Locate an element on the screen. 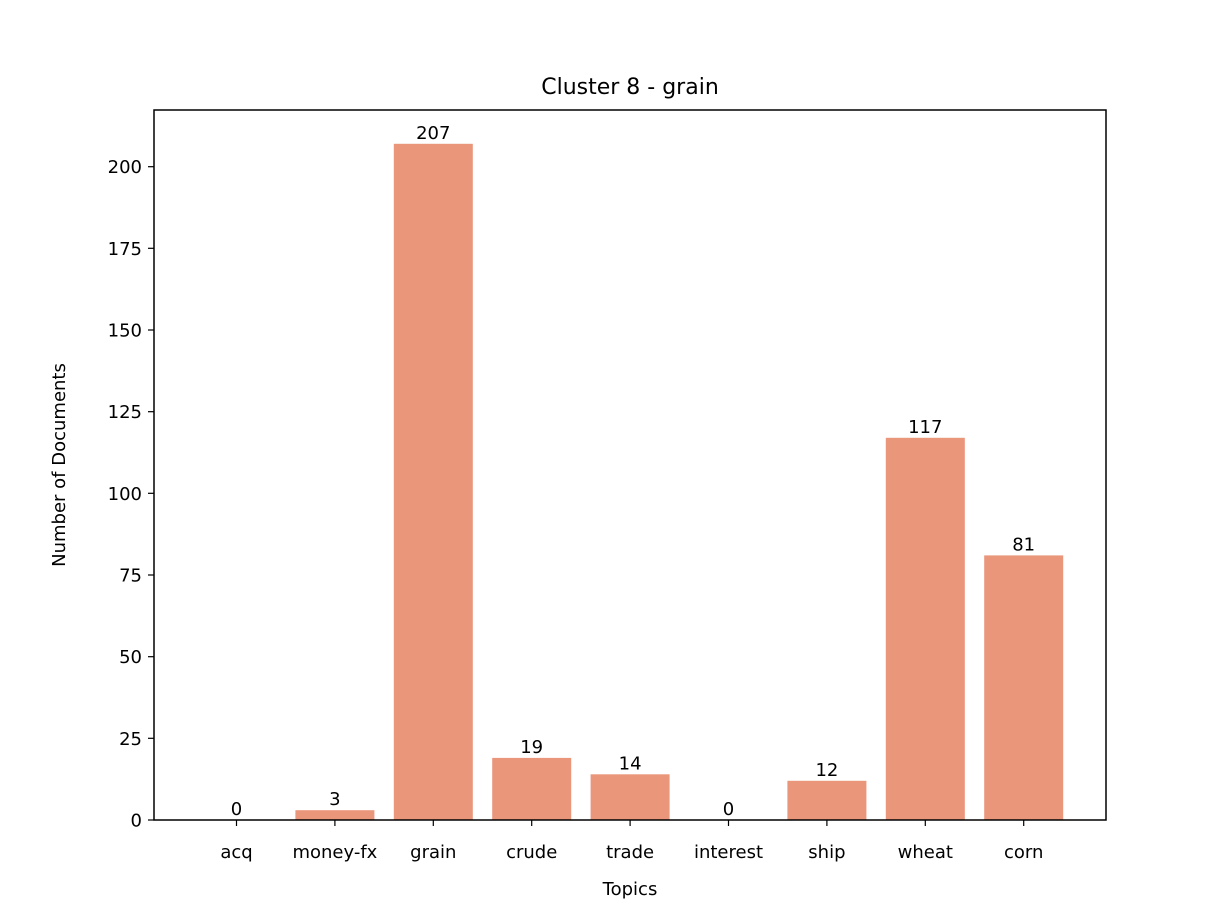 The image size is (1228, 921). x-tick-label: interest is located at coordinates (728, 852).